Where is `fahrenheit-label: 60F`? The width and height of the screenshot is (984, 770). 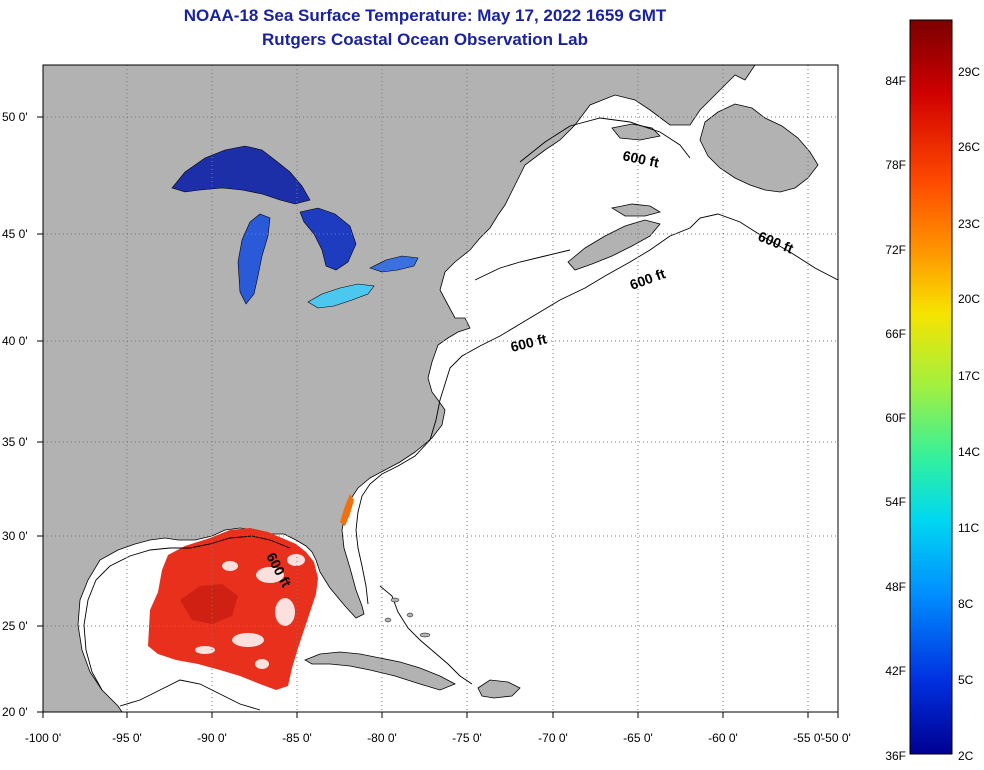
fahrenheit-label: 60F is located at coordinates (895, 418).